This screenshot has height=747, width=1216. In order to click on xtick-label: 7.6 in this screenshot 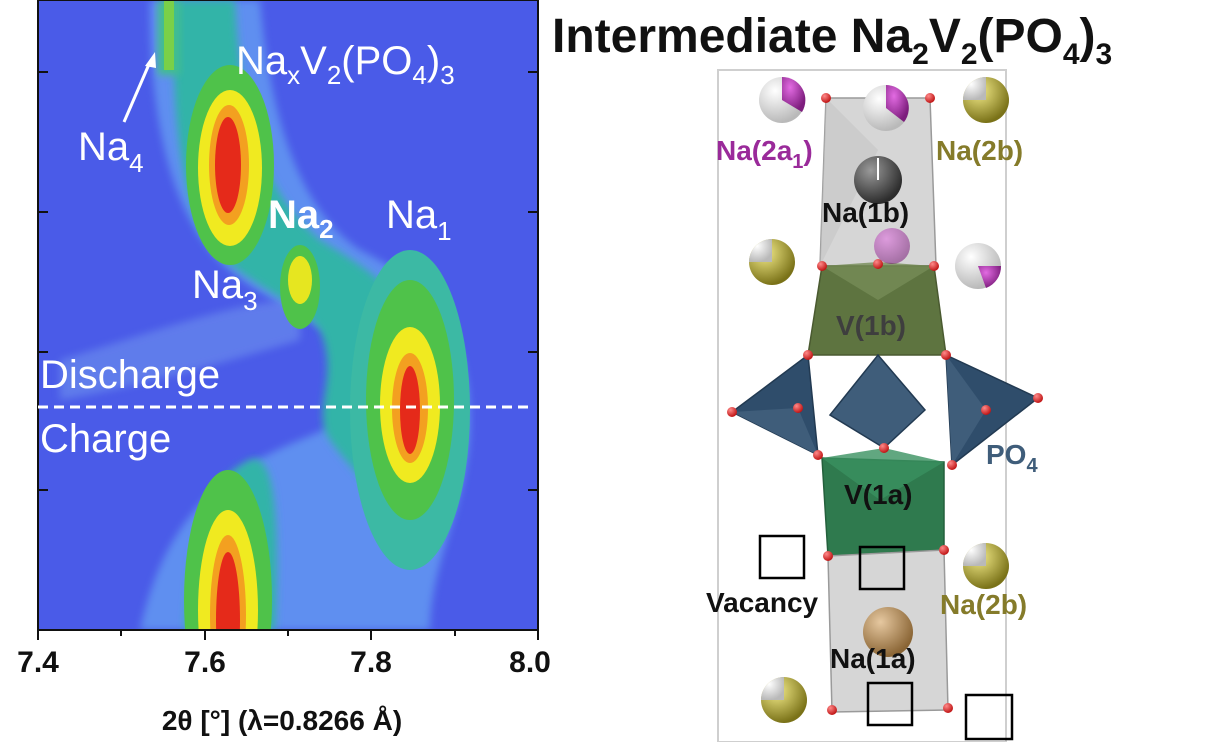, I will do `click(205, 662)`.